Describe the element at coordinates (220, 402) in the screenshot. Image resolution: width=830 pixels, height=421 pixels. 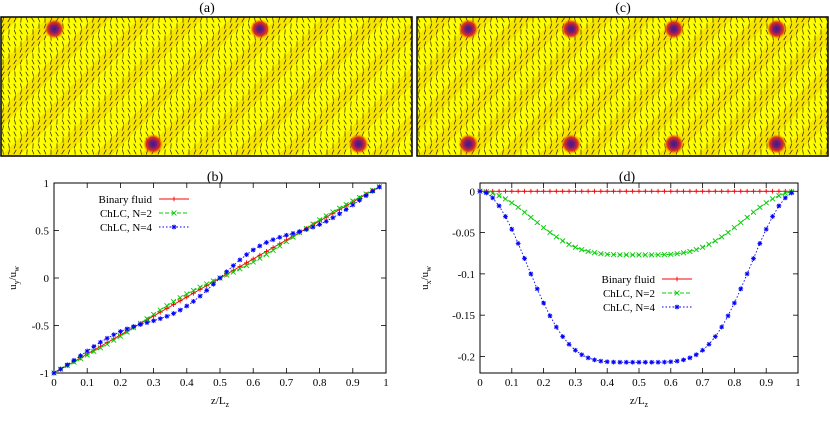
I see `x-axis-label: z/Lz` at that location.